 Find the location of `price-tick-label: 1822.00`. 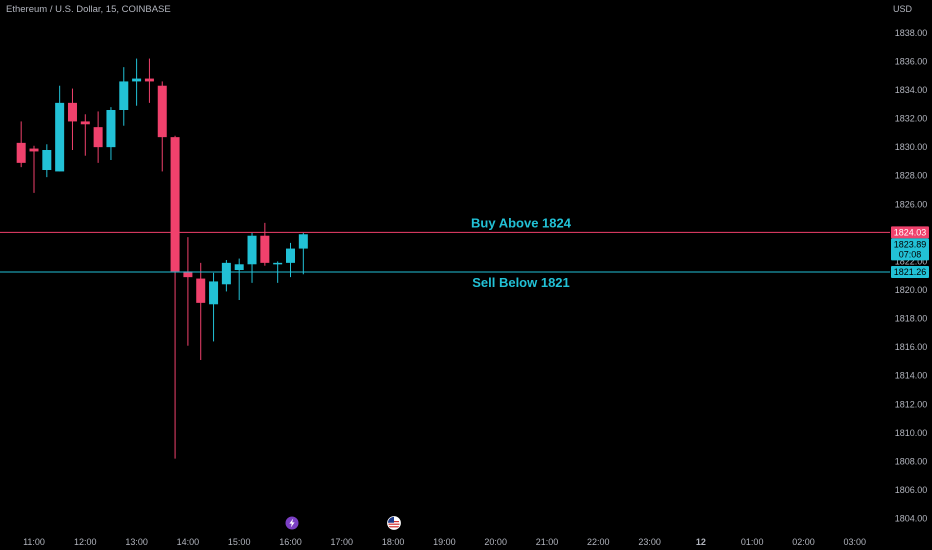

price-tick-label: 1822.00 is located at coordinates (911, 261).